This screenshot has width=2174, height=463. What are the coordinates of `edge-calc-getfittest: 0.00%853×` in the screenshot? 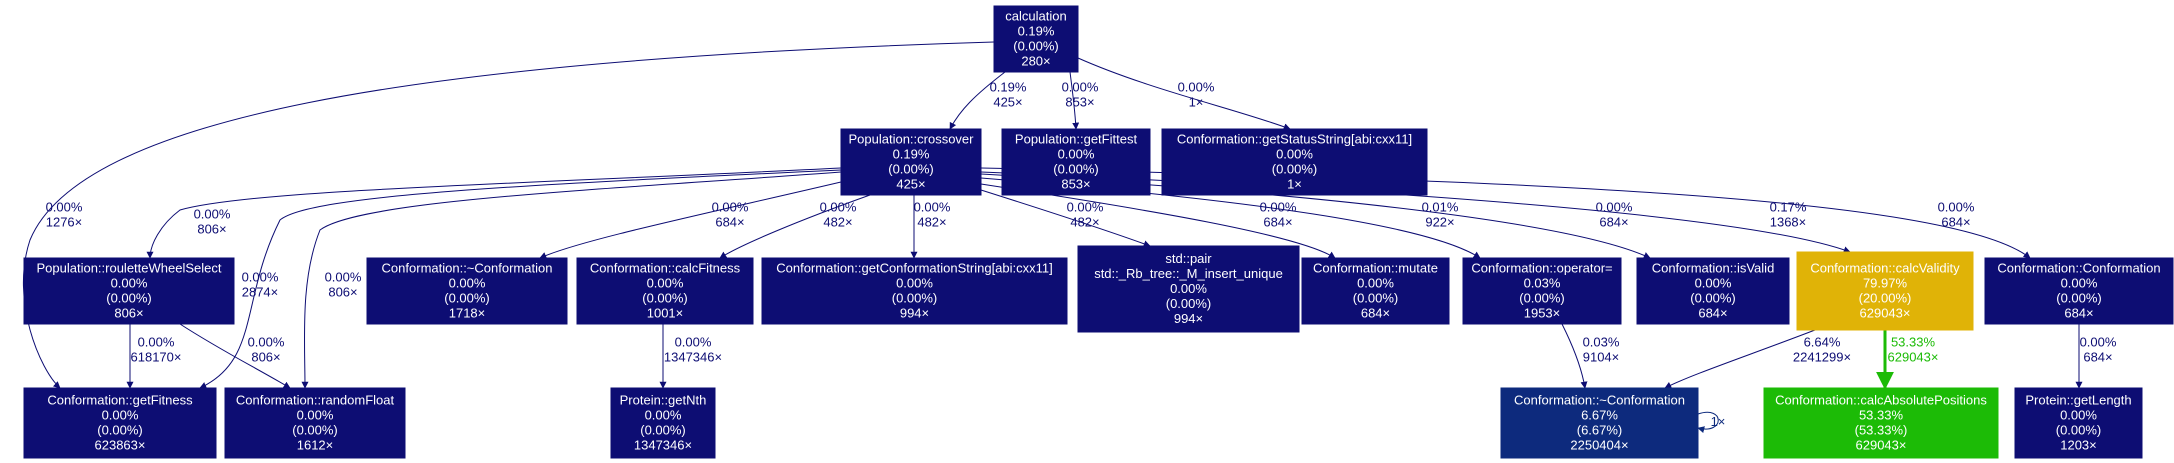 It's located at (1080, 100).